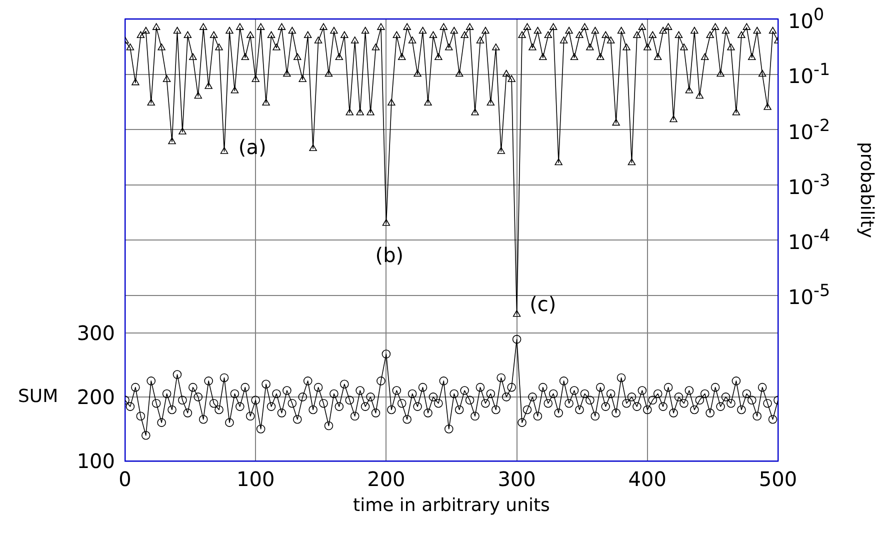 This screenshot has width=877, height=533. I want to click on y-tick-label: 200, so click(95, 396).